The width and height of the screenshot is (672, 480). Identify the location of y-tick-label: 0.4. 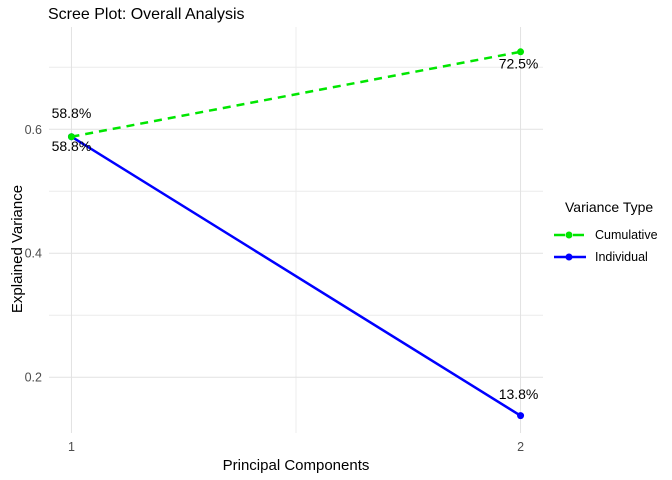
(33, 254).